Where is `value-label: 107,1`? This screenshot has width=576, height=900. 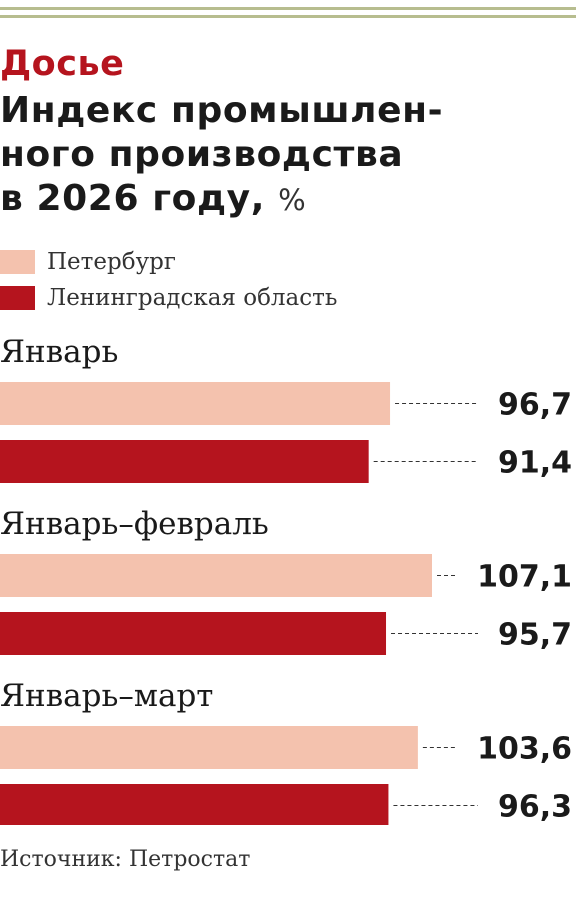 value-label: 107,1 is located at coordinates (524, 577).